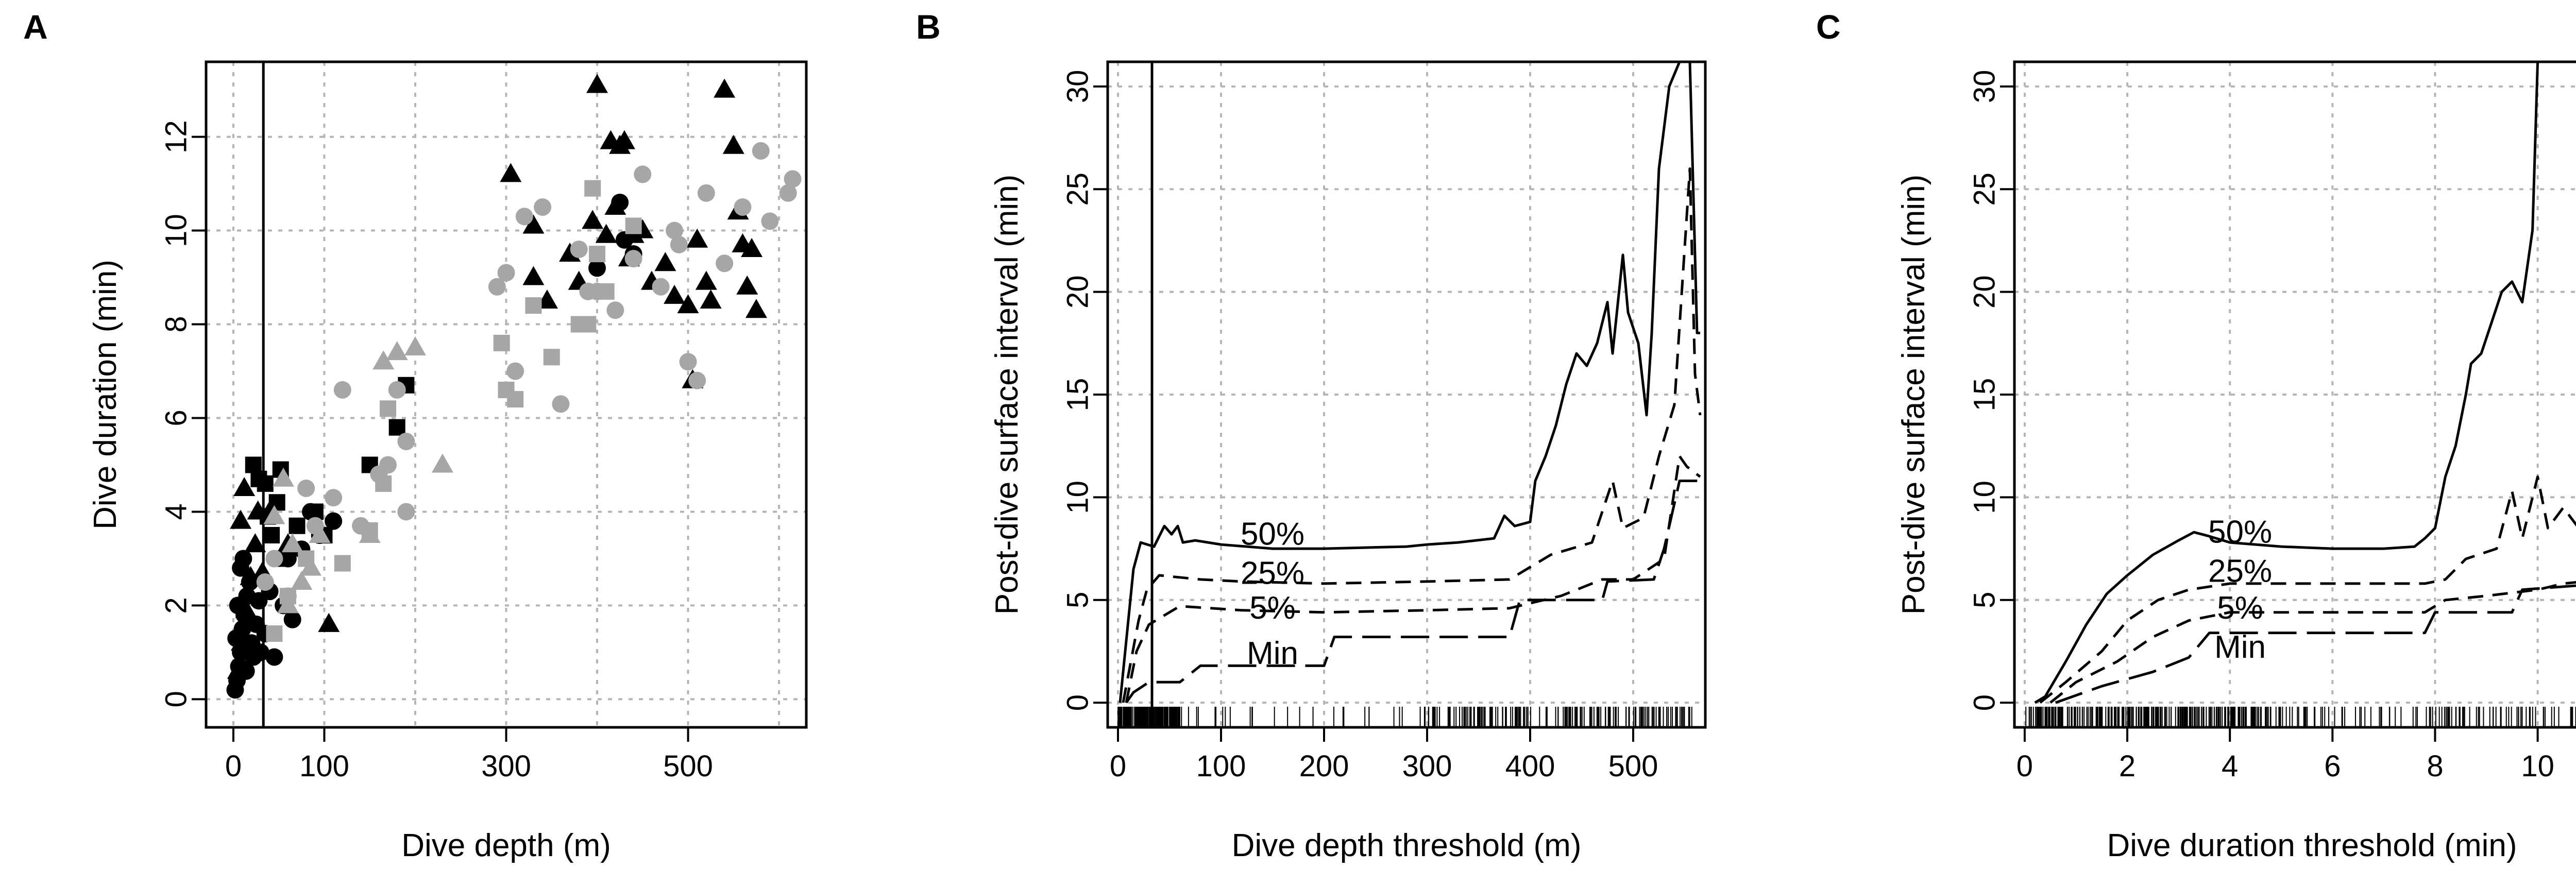  Describe the element at coordinates (1404, 717) in the screenshot. I see `rug` at that location.